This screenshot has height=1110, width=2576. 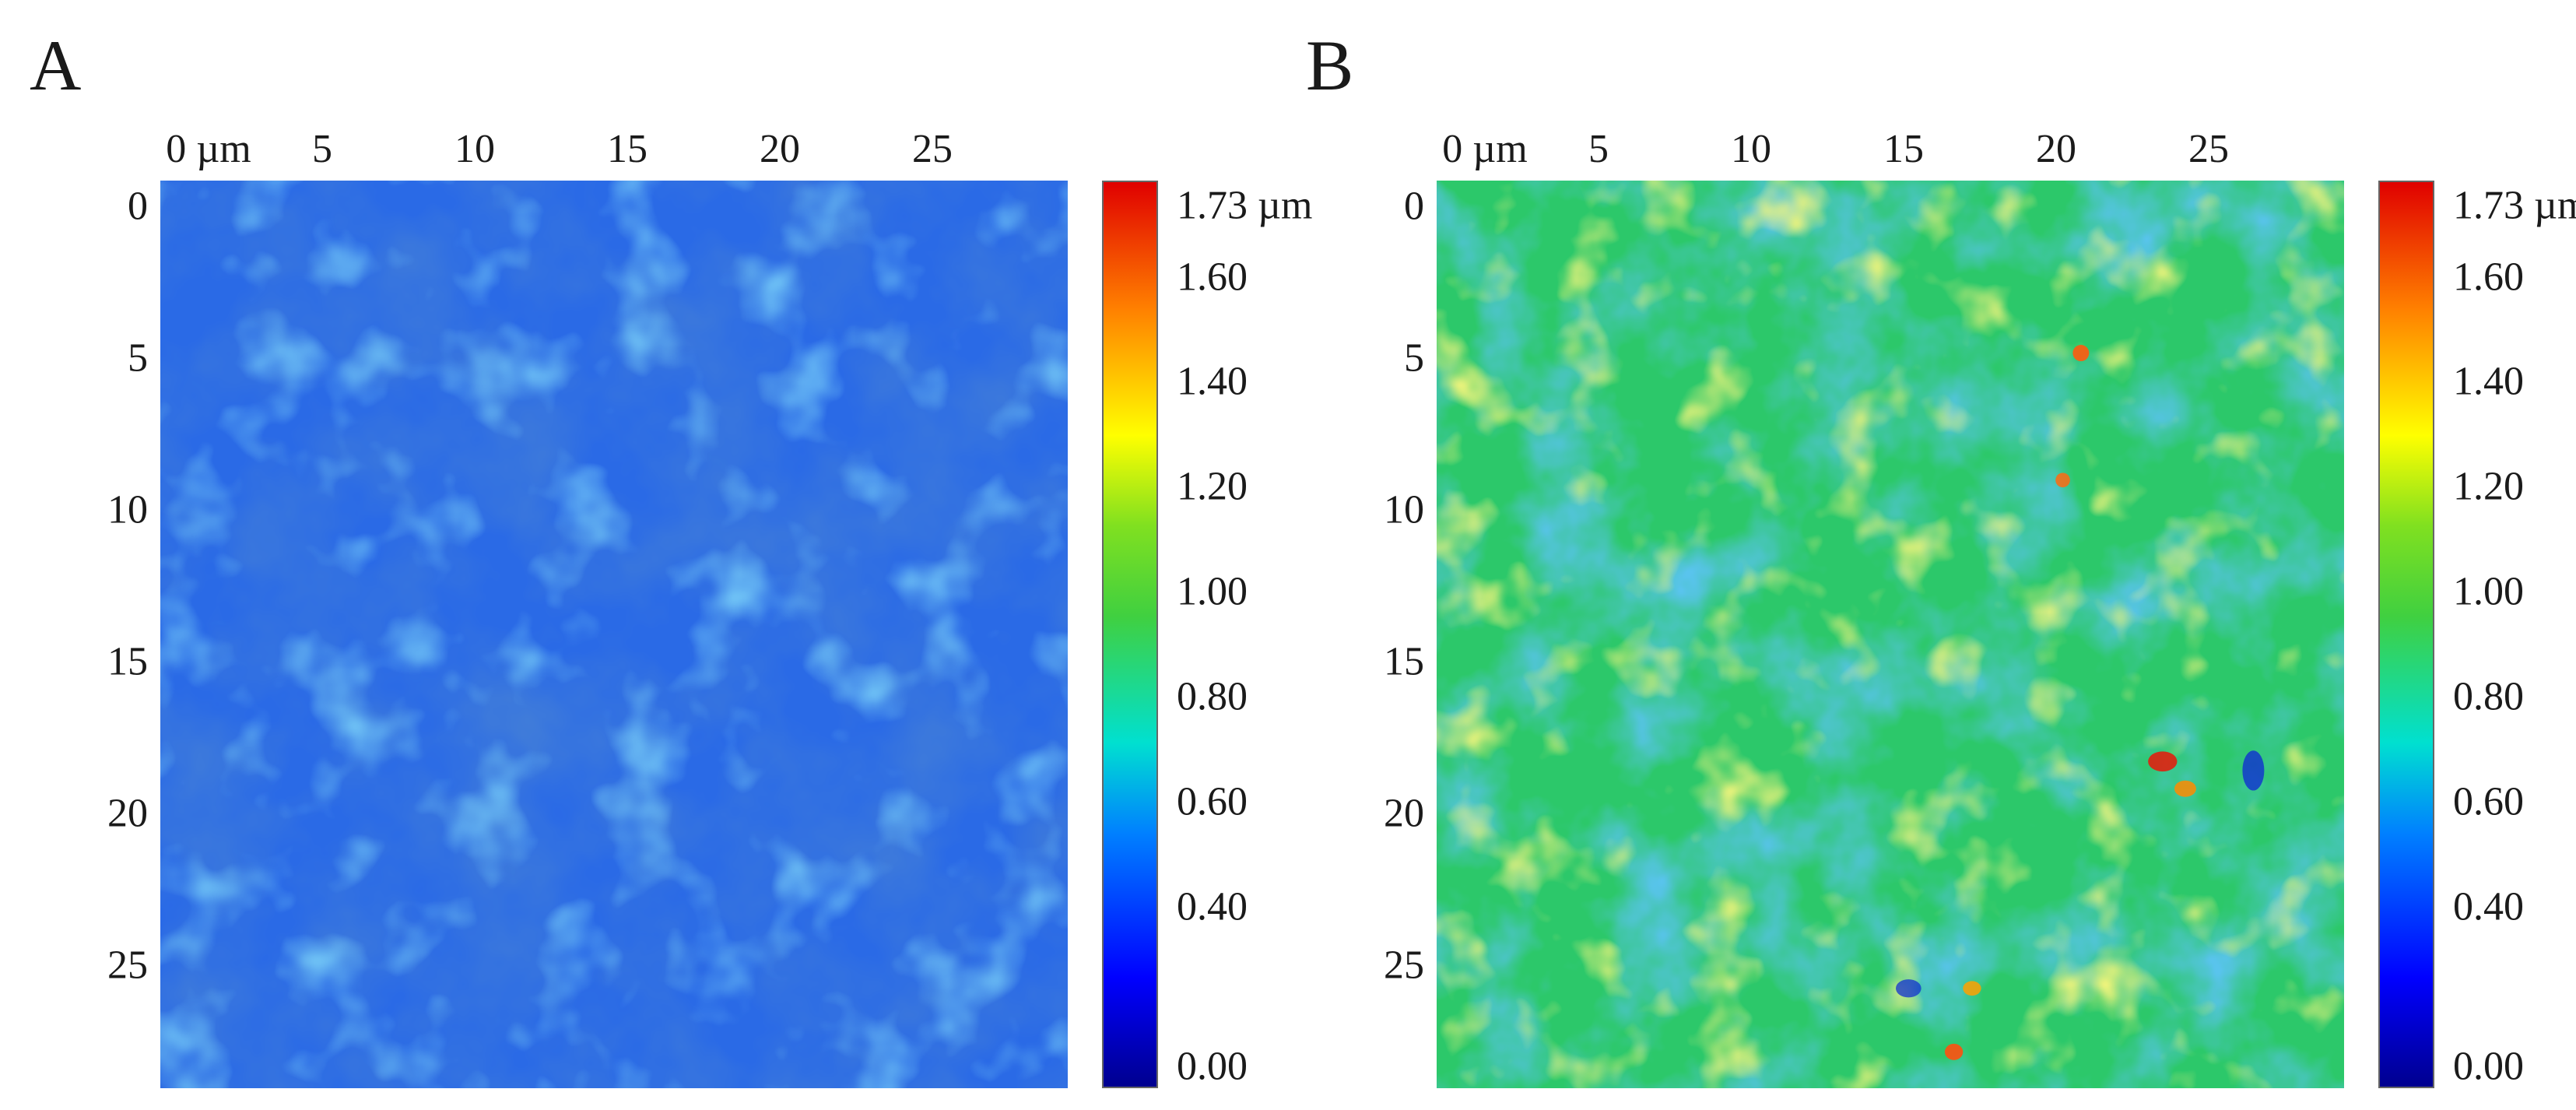 I want to click on panel-label: A, so click(x=56, y=65).